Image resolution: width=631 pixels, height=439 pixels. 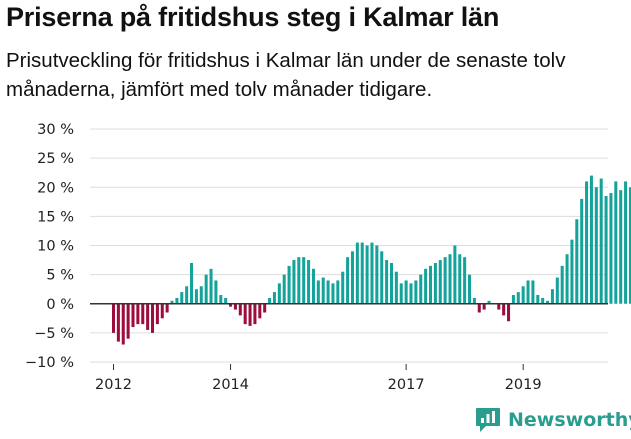 What do you see at coordinates (406, 385) in the screenshot?
I see `x-tick-label: 2017` at bounding box center [406, 385].